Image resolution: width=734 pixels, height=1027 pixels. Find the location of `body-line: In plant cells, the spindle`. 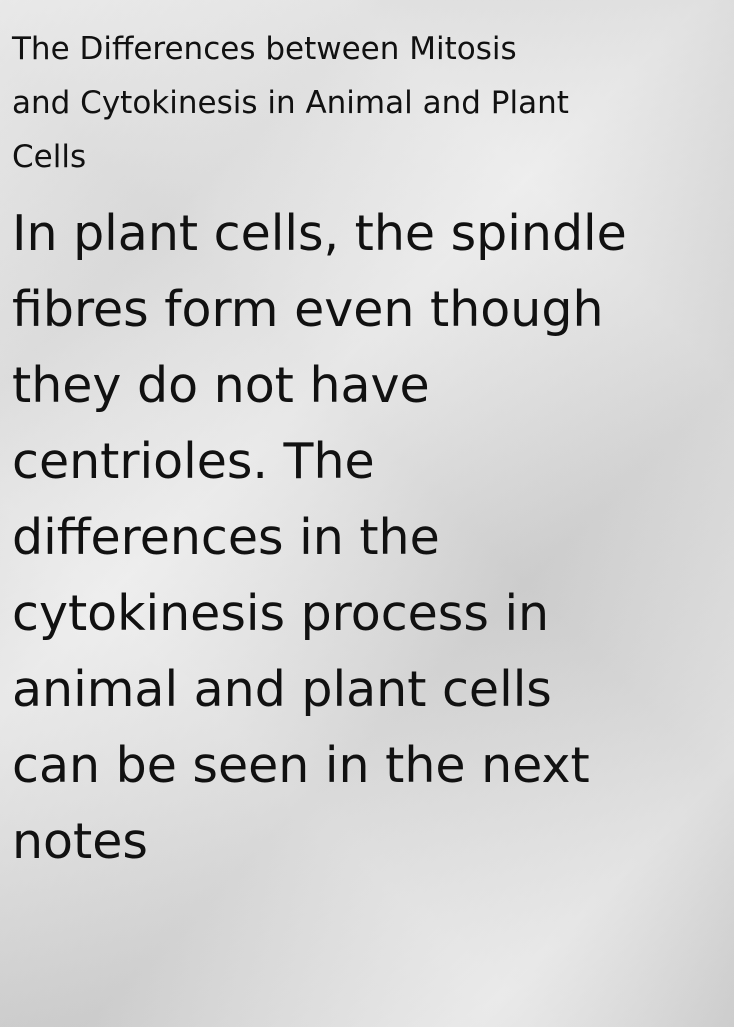

body-line: In plant cells, the spindle is located at coordinates (319, 233).